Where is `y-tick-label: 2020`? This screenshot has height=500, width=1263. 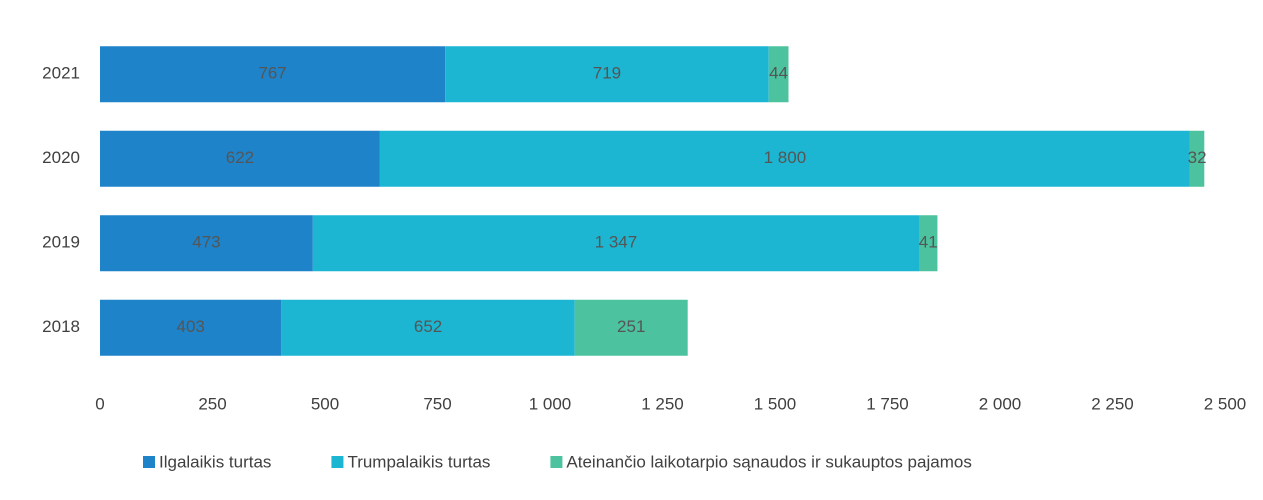
y-tick-label: 2020 is located at coordinates (61, 157).